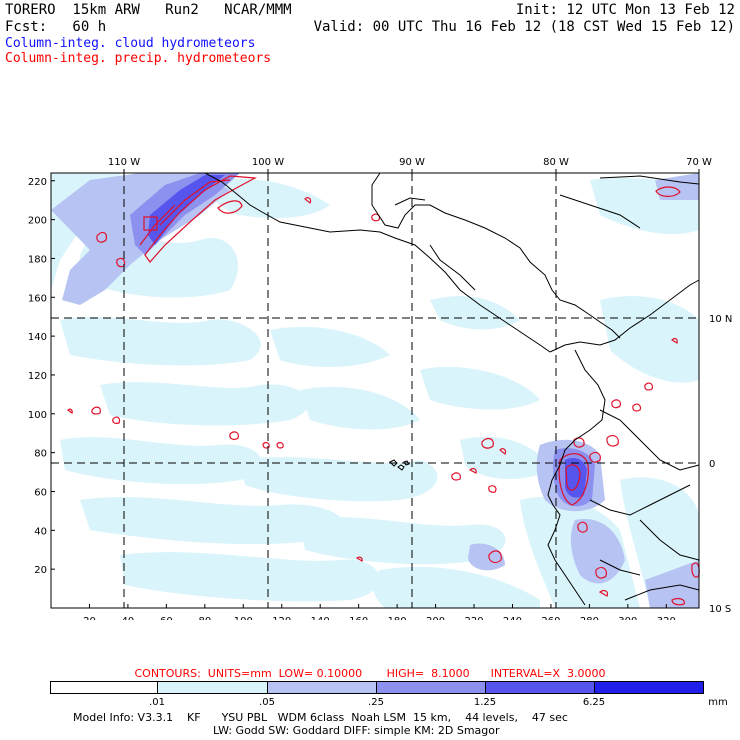 The image size is (740, 740). Describe the element at coordinates (124, 162) in the screenshot. I see `lon-label: 110 W` at that location.